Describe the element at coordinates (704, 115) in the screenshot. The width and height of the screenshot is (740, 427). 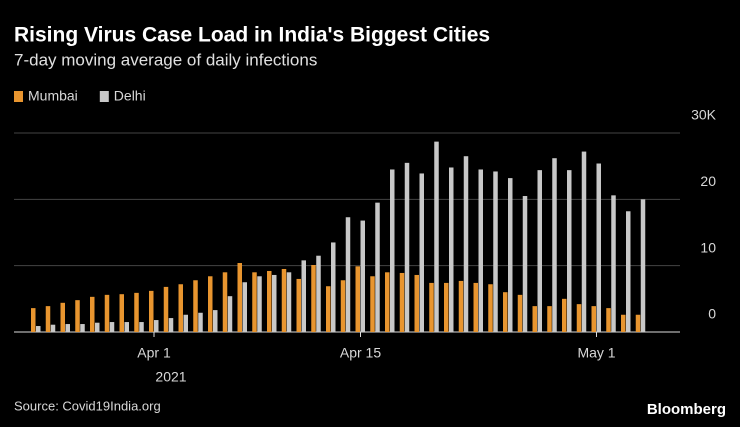
I see `y-tick-label: 30K` at that location.